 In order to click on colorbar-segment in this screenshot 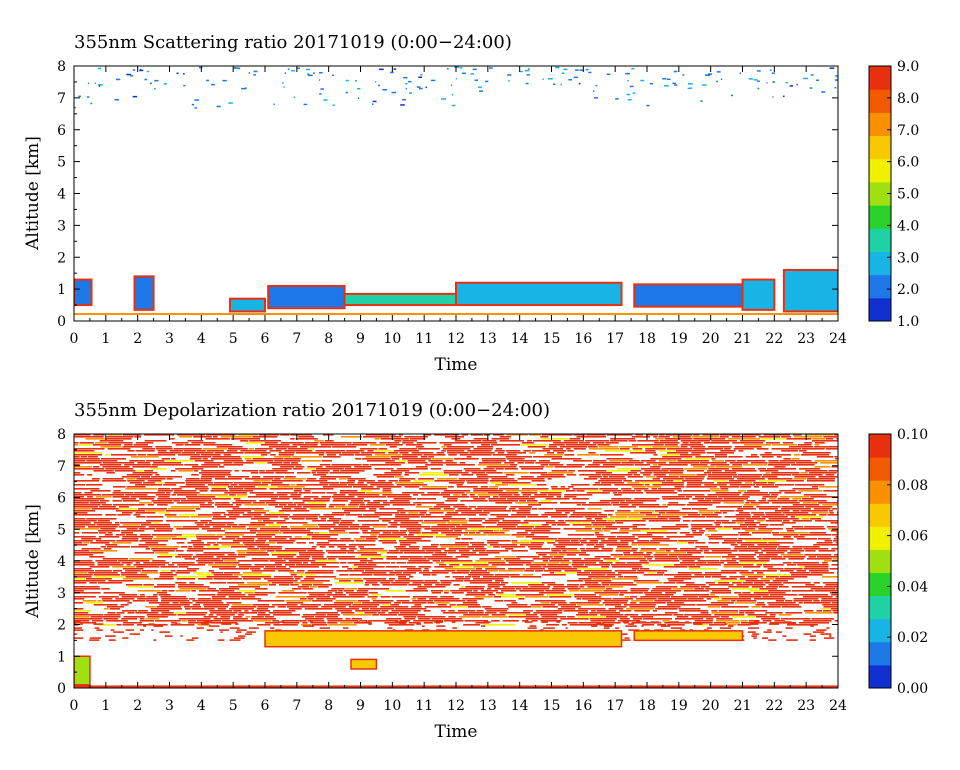, I will do `click(880, 170)`.